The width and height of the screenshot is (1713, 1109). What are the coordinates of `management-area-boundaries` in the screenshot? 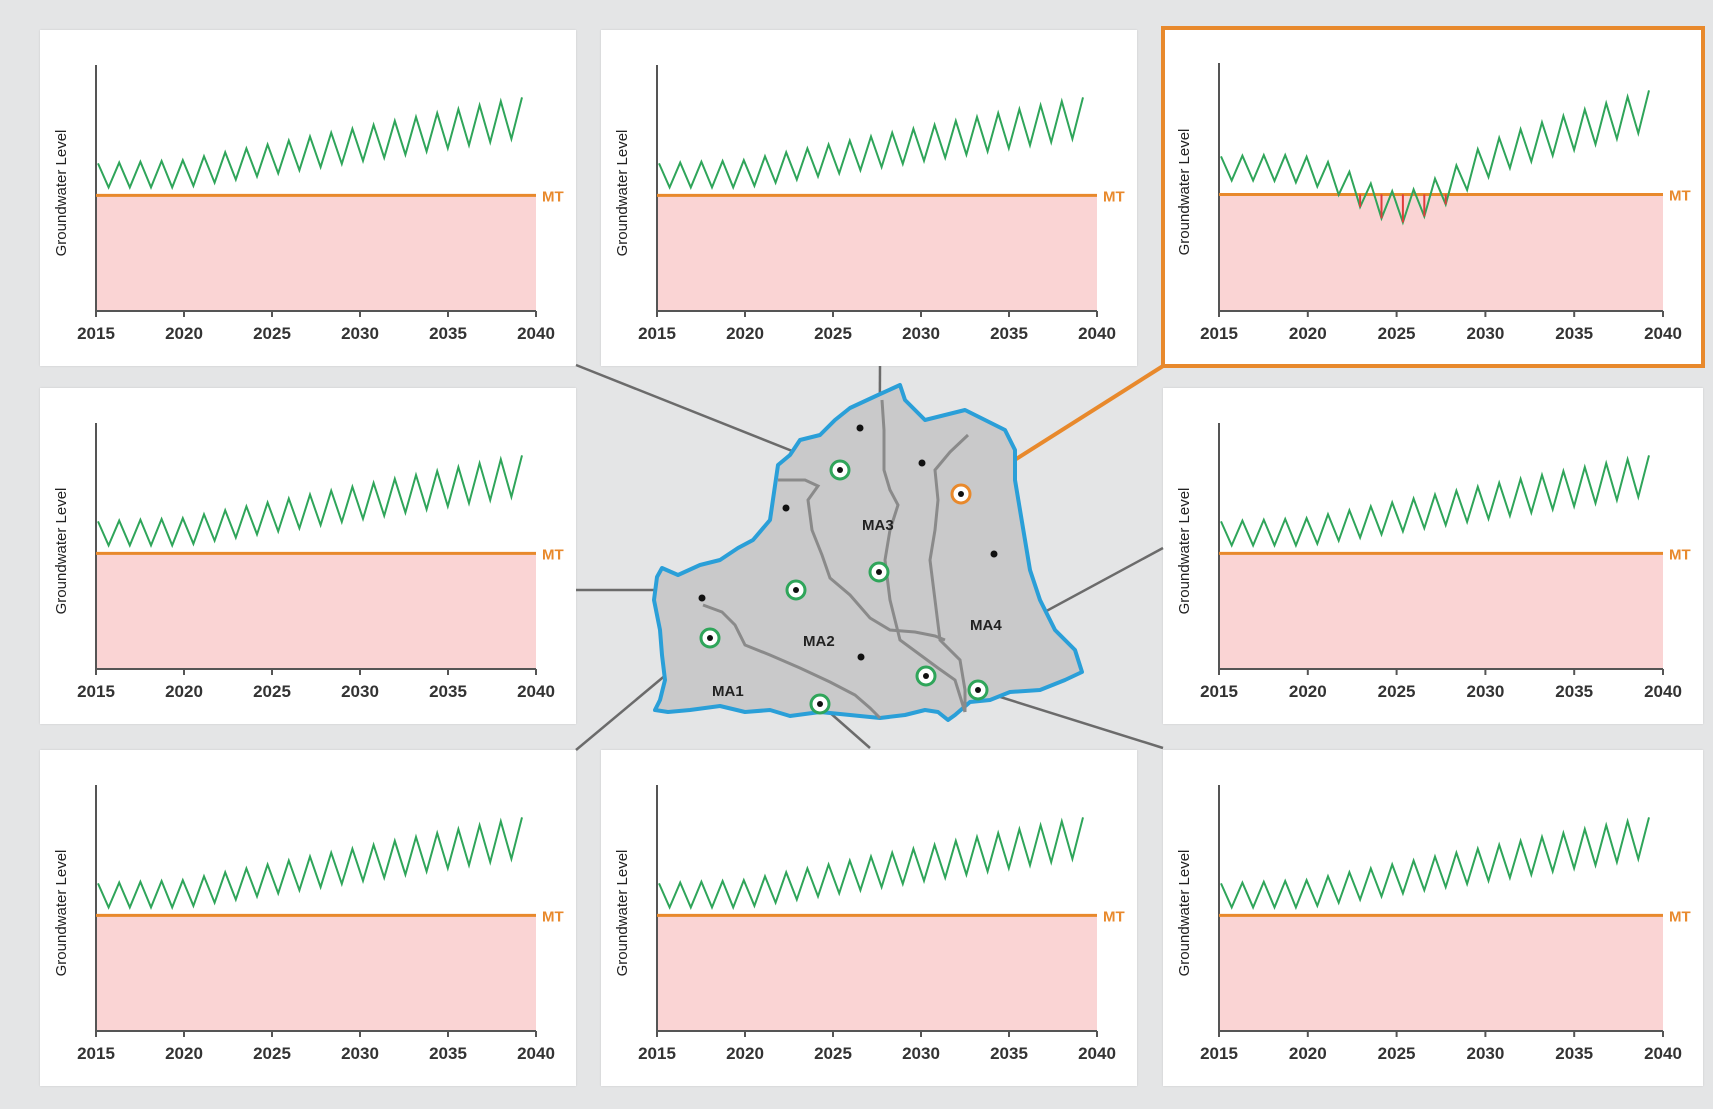 It's located at (836, 559).